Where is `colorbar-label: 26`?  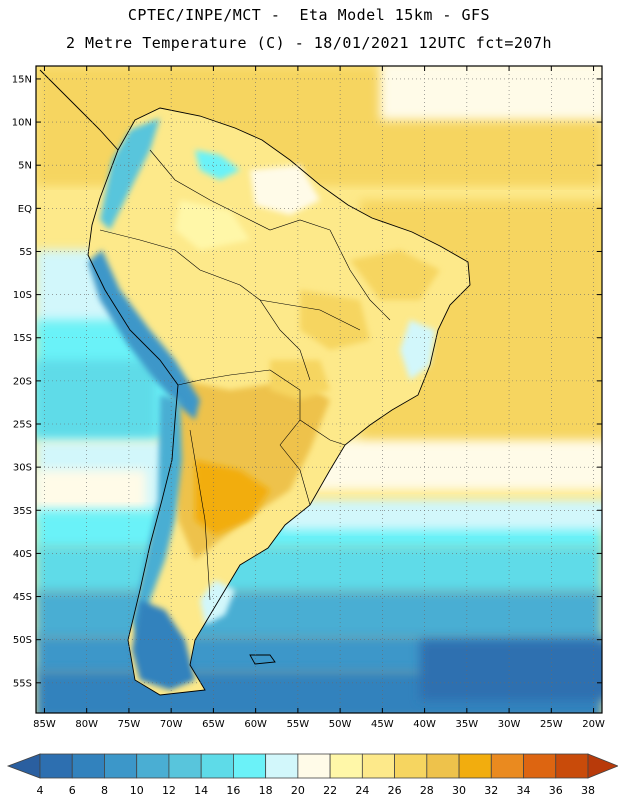
colorbar-label: 26 is located at coordinates (395, 790).